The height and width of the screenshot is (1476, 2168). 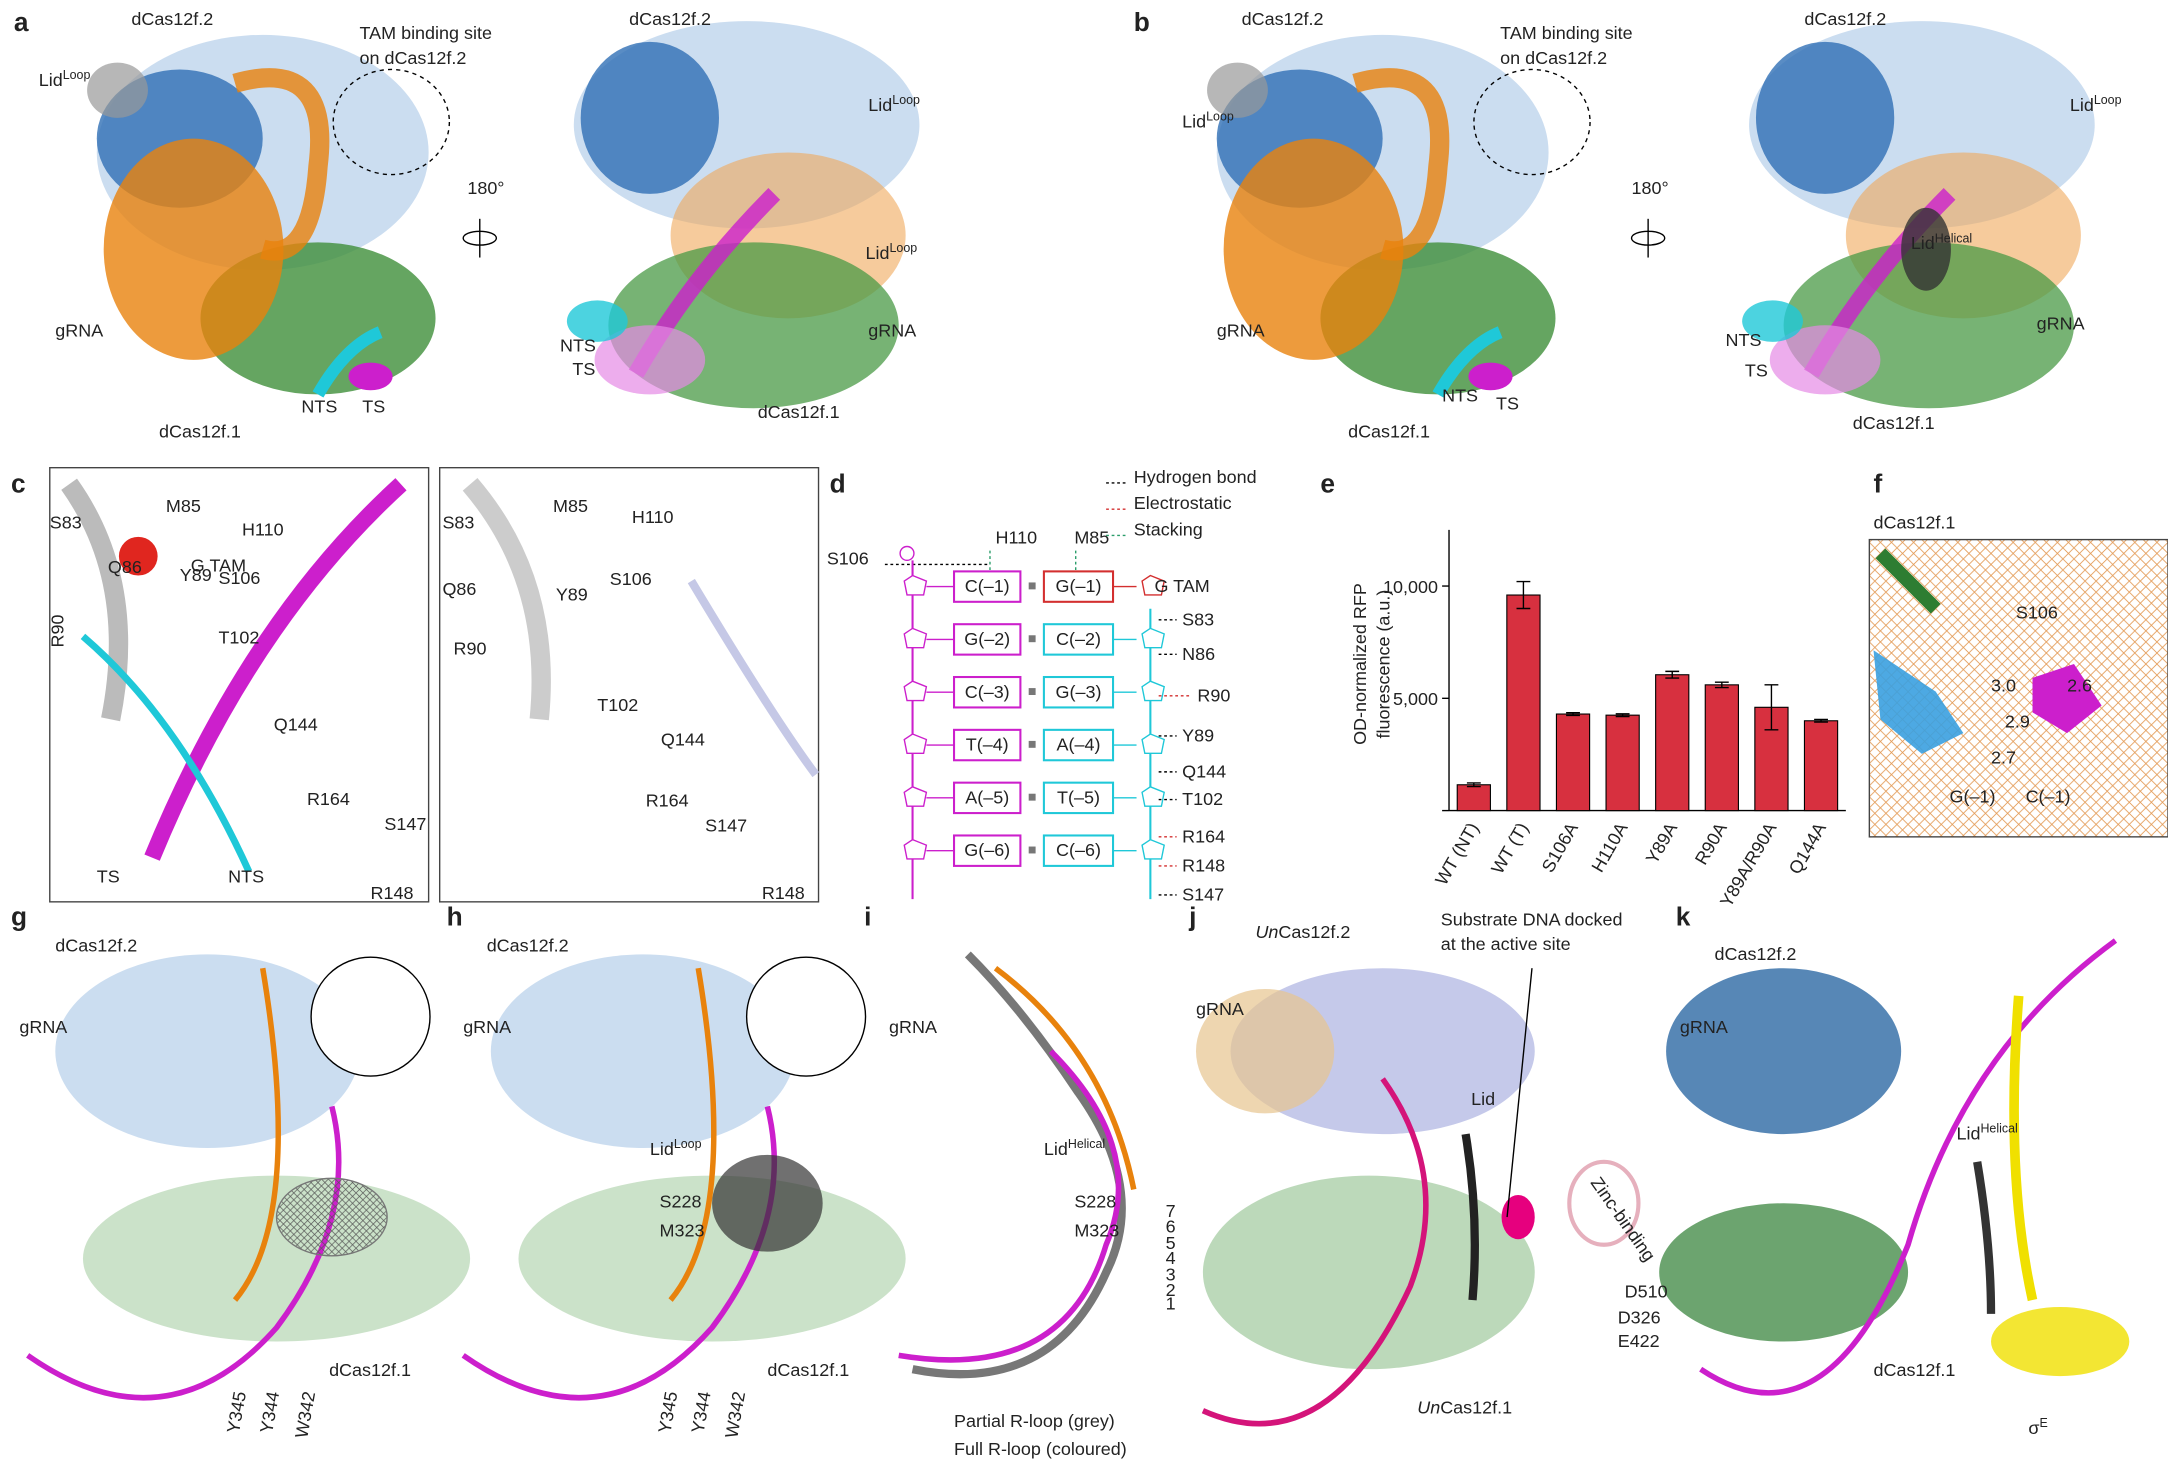 I want to click on base, so click(x=2067, y=699).